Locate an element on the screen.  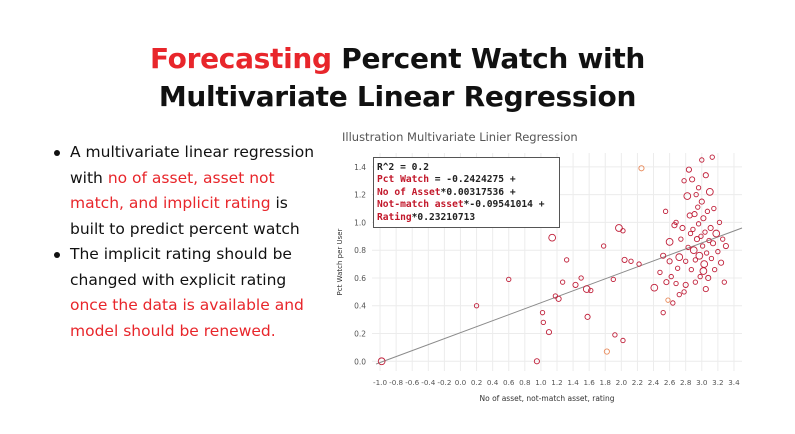
bullet1-text2: is built to predict percent watch is located at coordinates (185, 216).